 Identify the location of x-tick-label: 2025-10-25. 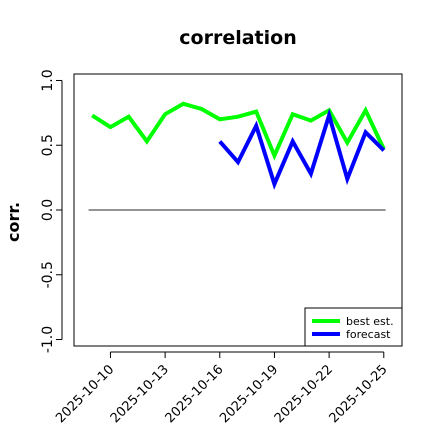
(359, 394).